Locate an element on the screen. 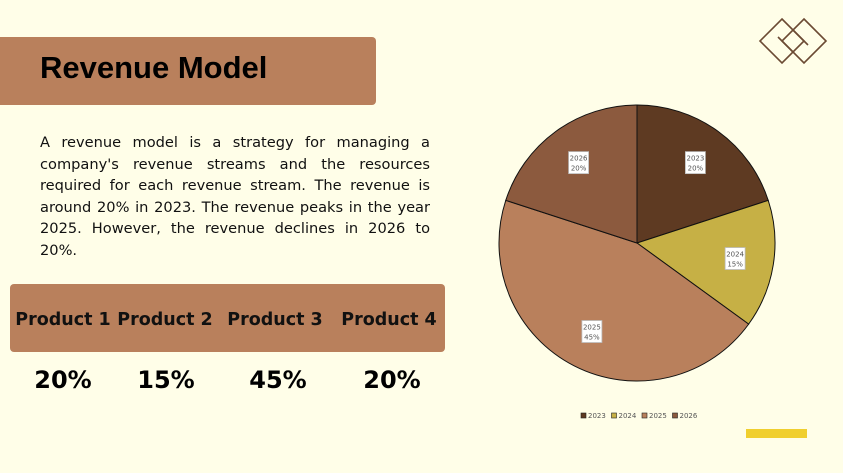  data-label-2023: 2023 20% is located at coordinates (695, 163).